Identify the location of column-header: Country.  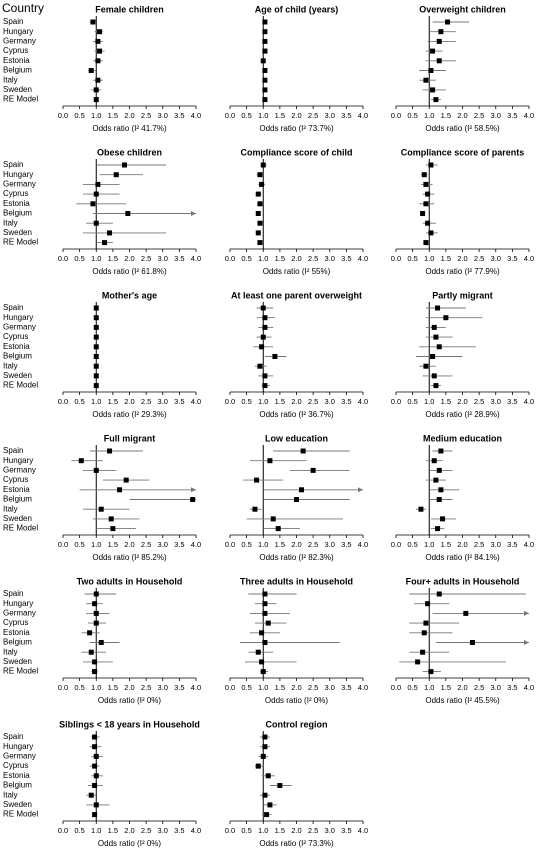
(23, 8).